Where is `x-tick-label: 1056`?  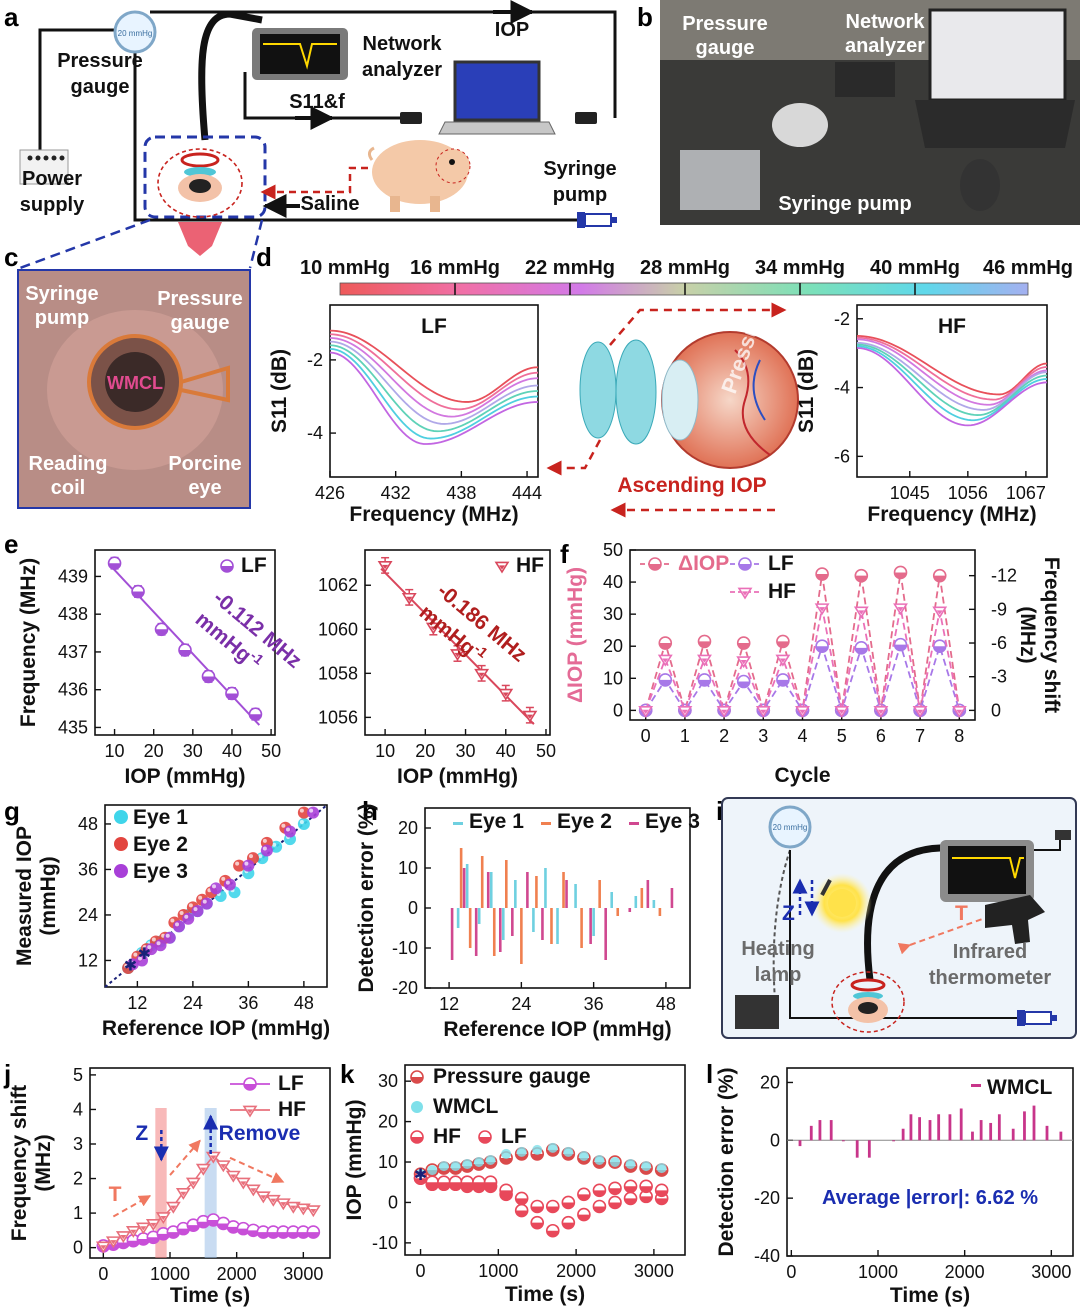
x-tick-label: 1056 is located at coordinates (968, 493).